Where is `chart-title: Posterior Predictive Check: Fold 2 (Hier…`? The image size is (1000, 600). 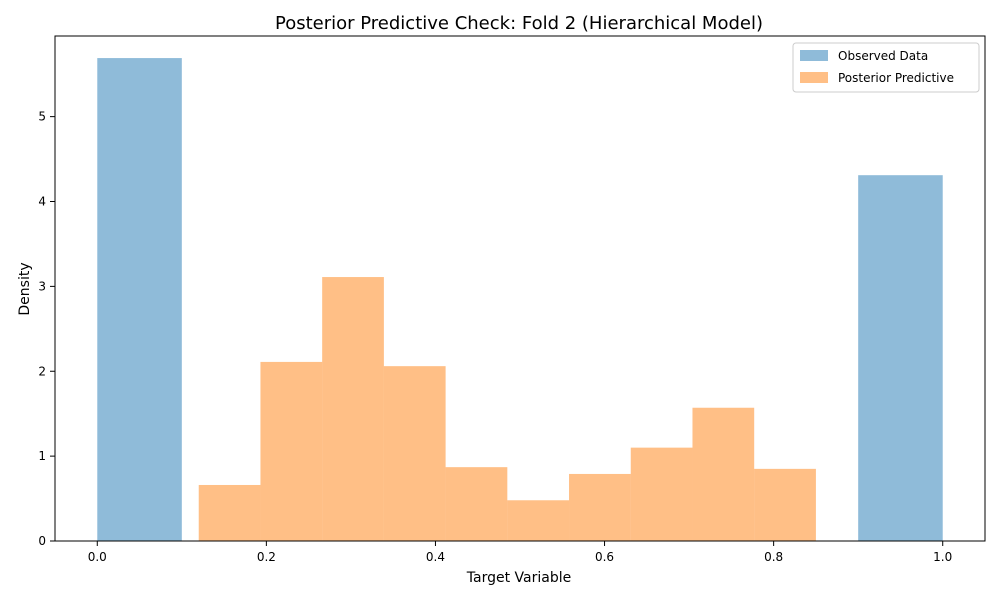 chart-title: Posterior Predictive Check: Fold 2 (Hier… is located at coordinates (519, 23).